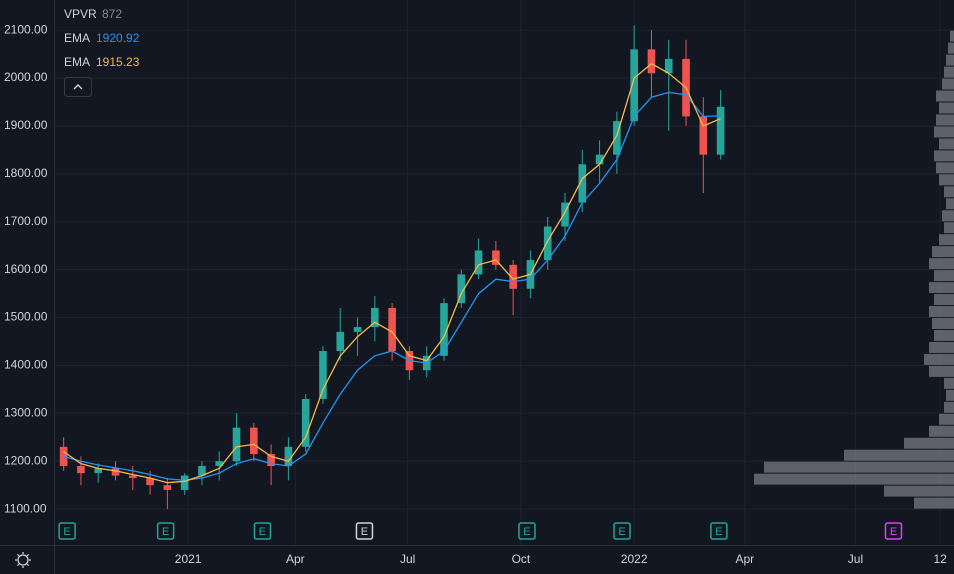  Describe the element at coordinates (26, 365) in the screenshot. I see `y-tick-label: 1400.00` at that location.